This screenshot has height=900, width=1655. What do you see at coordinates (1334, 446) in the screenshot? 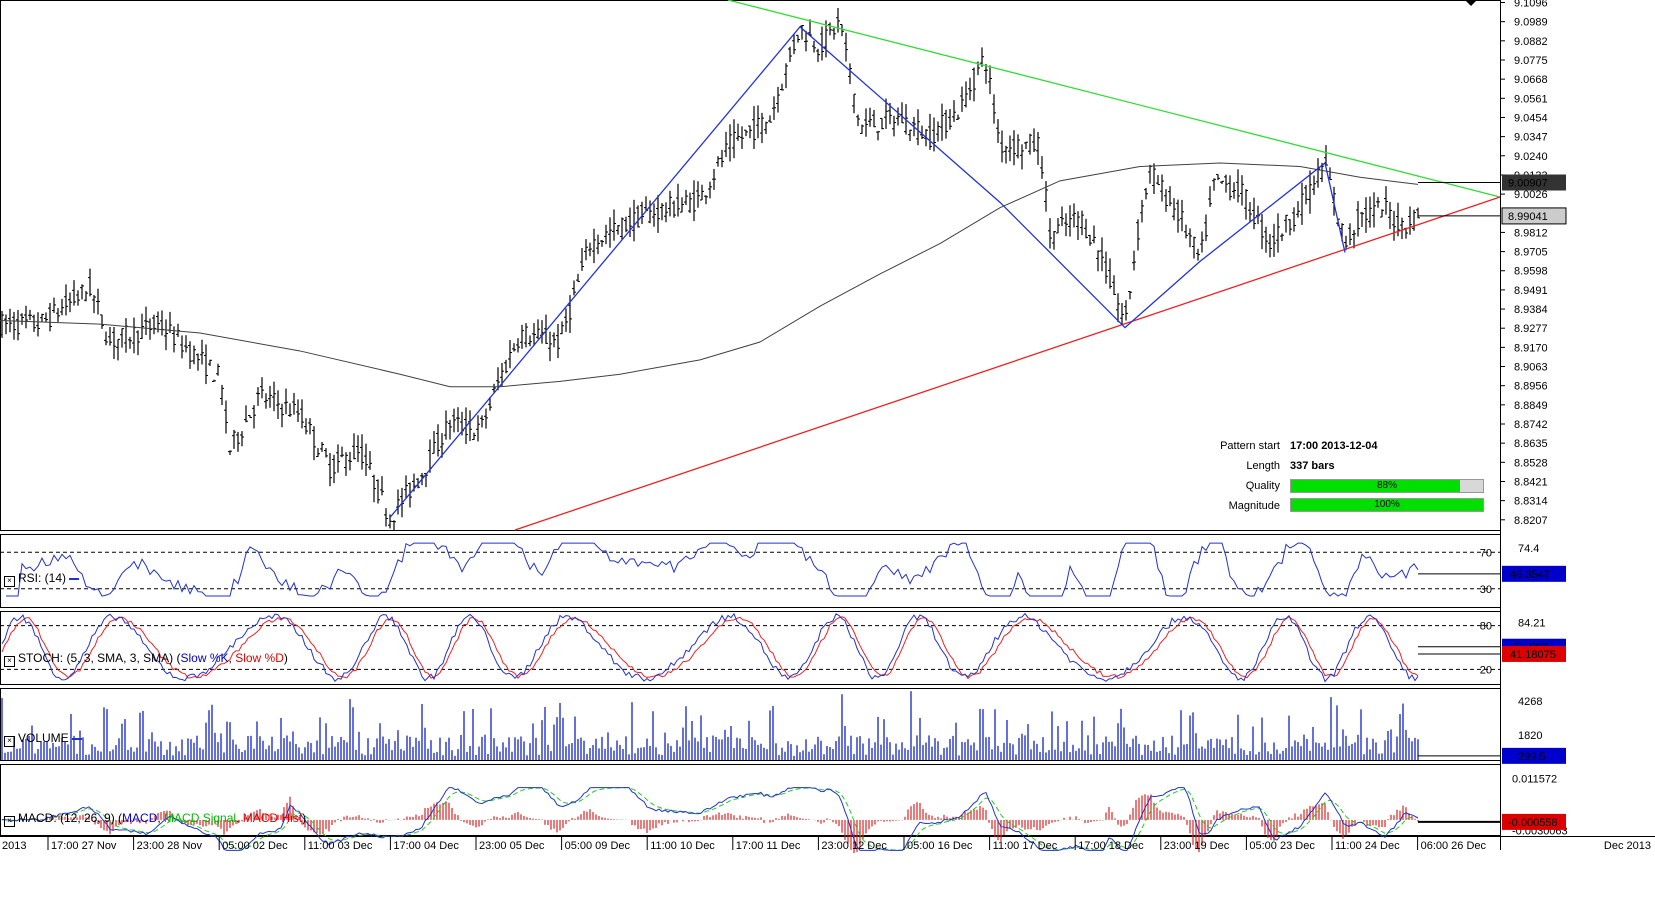
I see `pattern-start-value: 17:00 2013-12-04` at bounding box center [1334, 446].